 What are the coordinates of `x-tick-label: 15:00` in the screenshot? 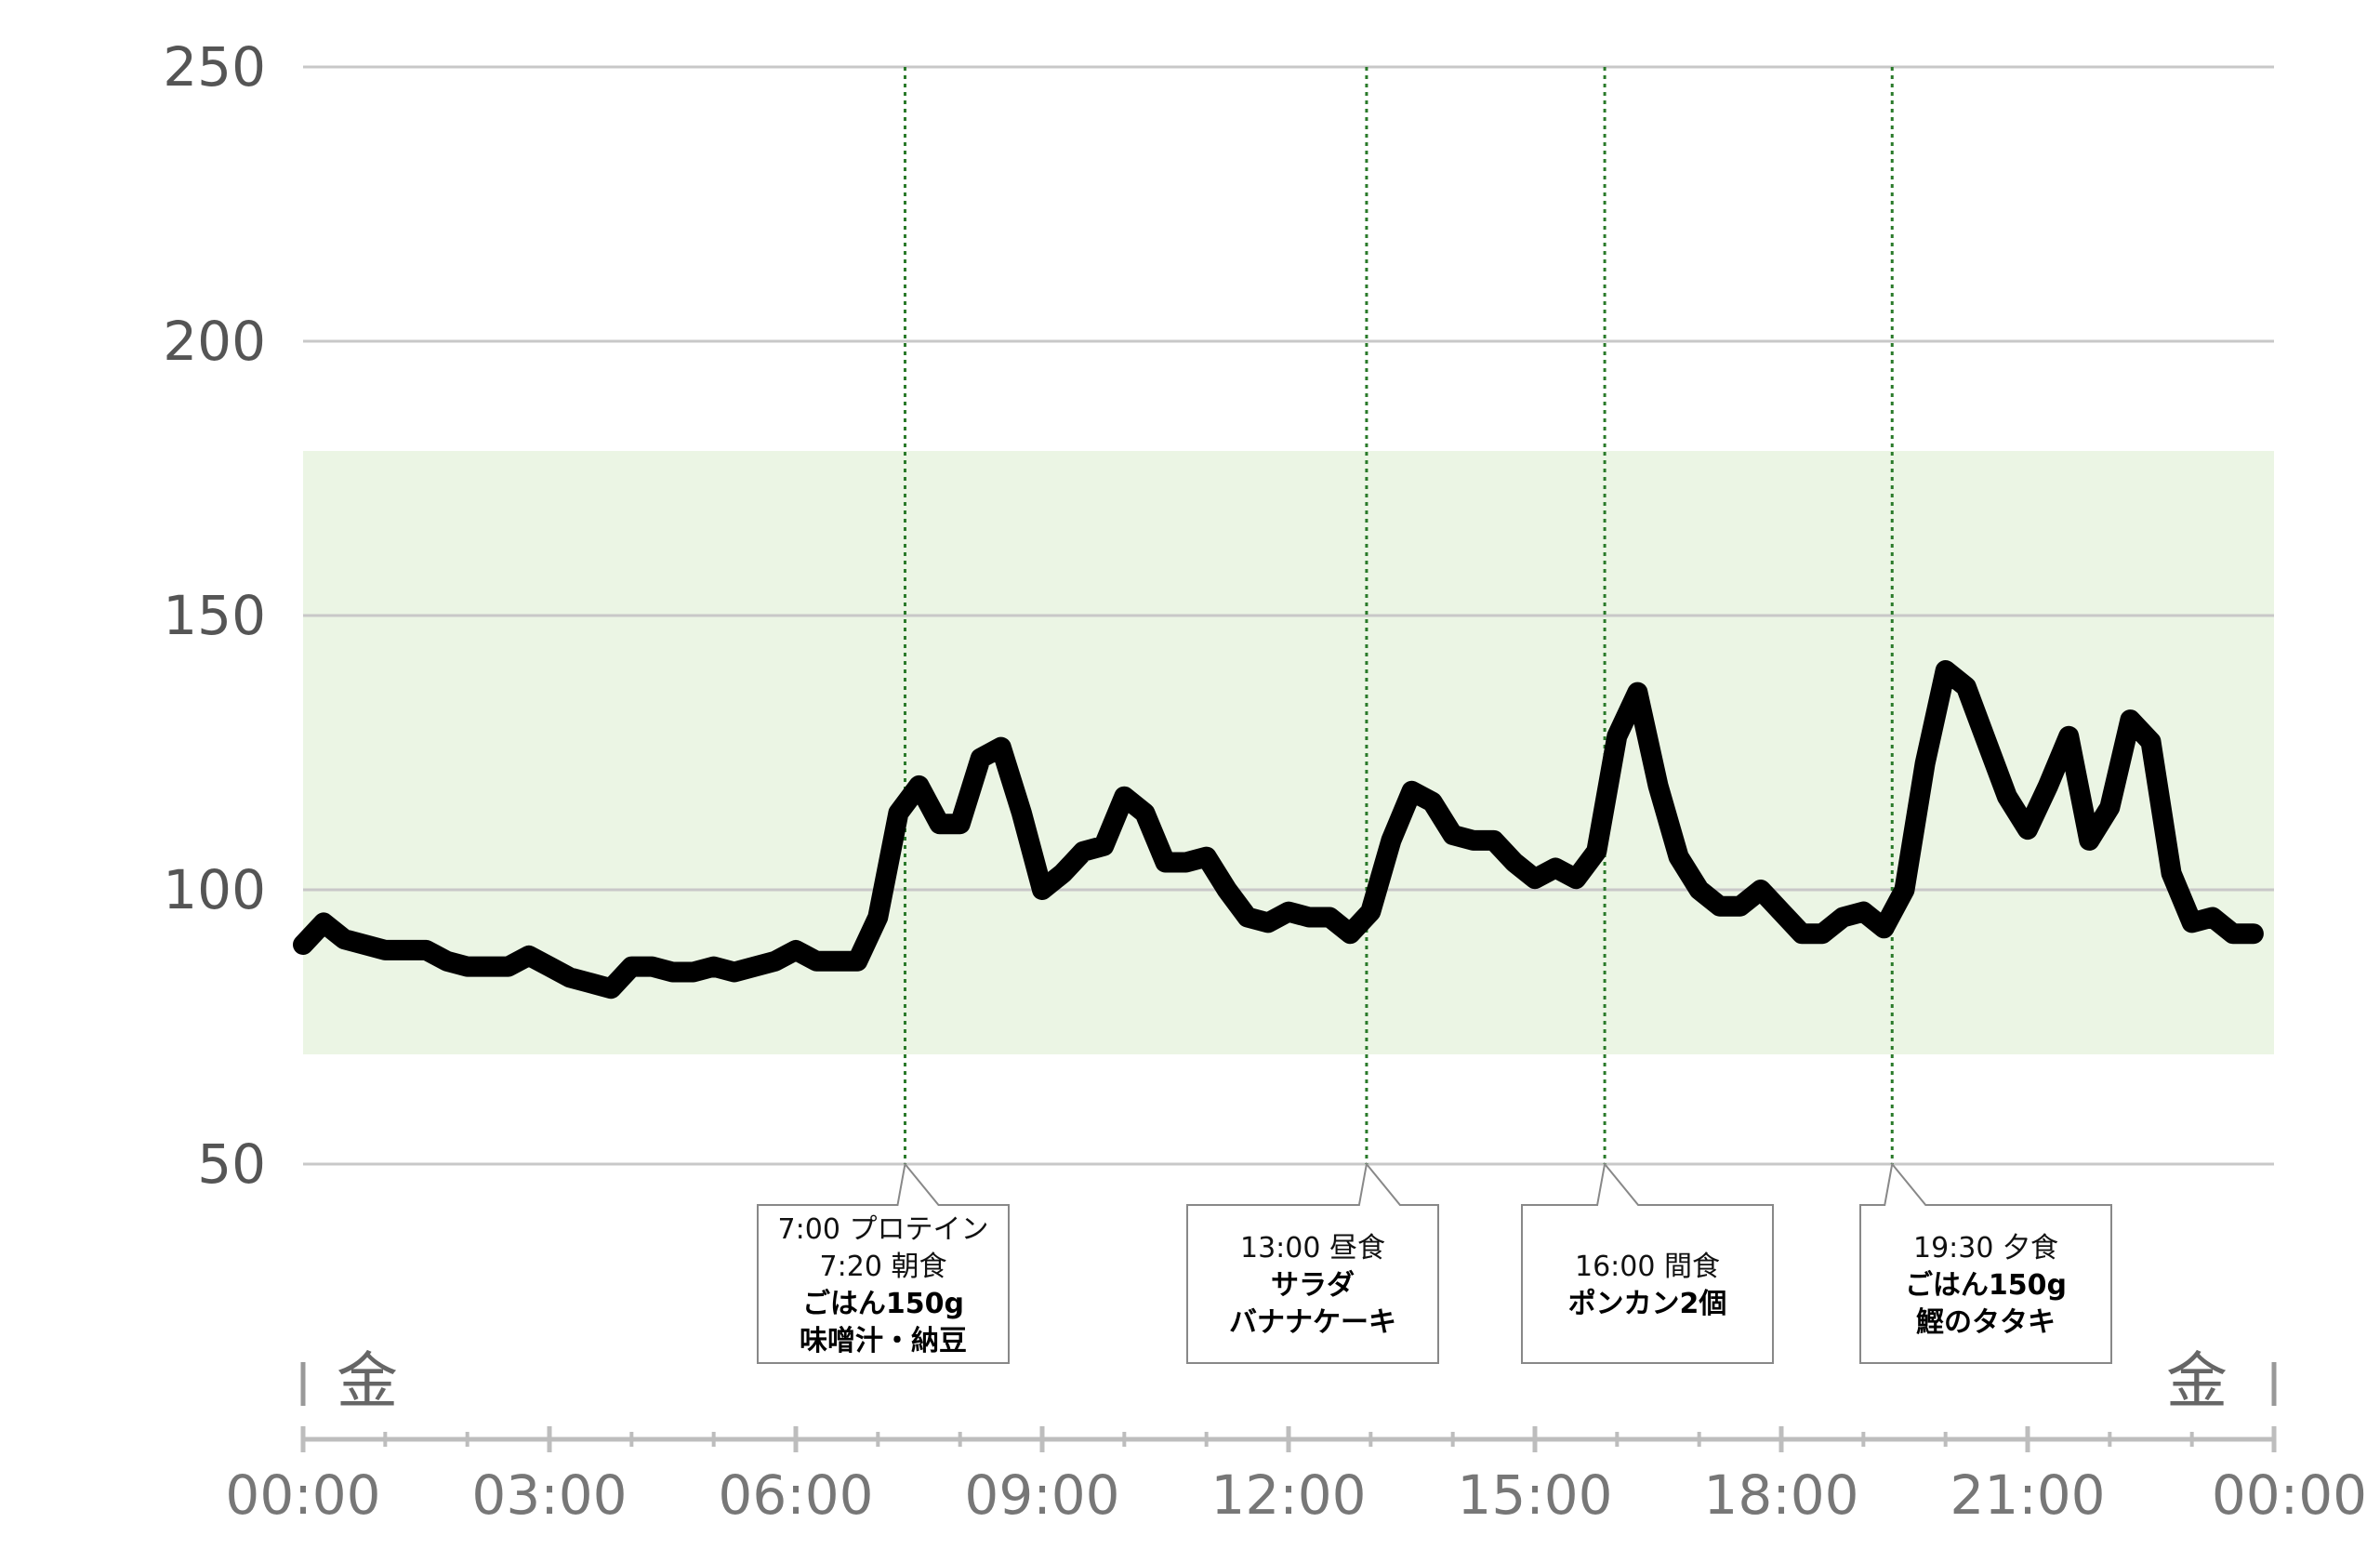 It's located at (1534, 1495).